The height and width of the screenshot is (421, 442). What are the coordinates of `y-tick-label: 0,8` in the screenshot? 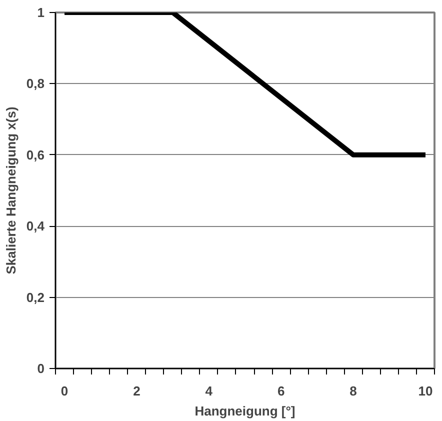 It's located at (35, 84).